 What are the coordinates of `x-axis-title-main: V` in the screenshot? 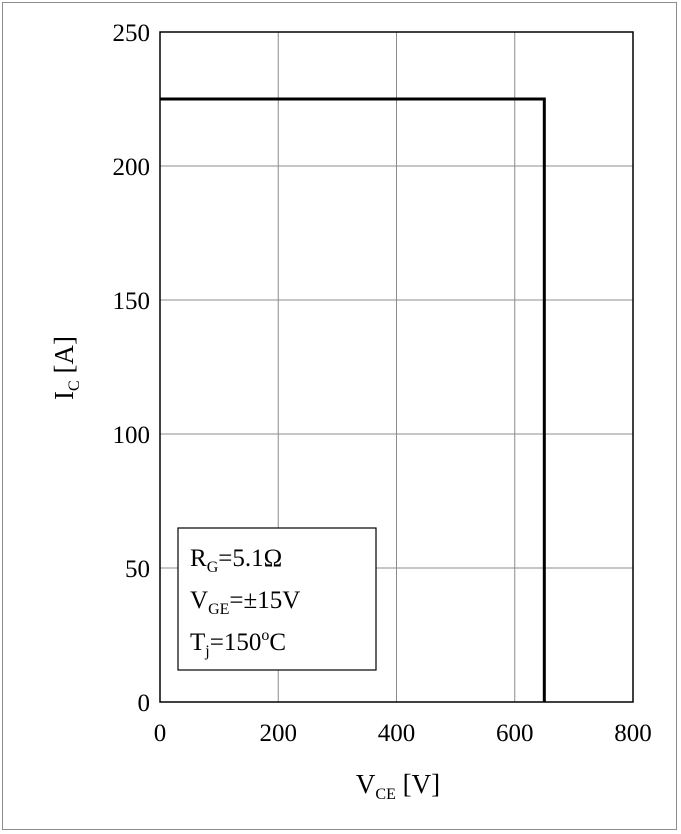 It's located at (366, 784).